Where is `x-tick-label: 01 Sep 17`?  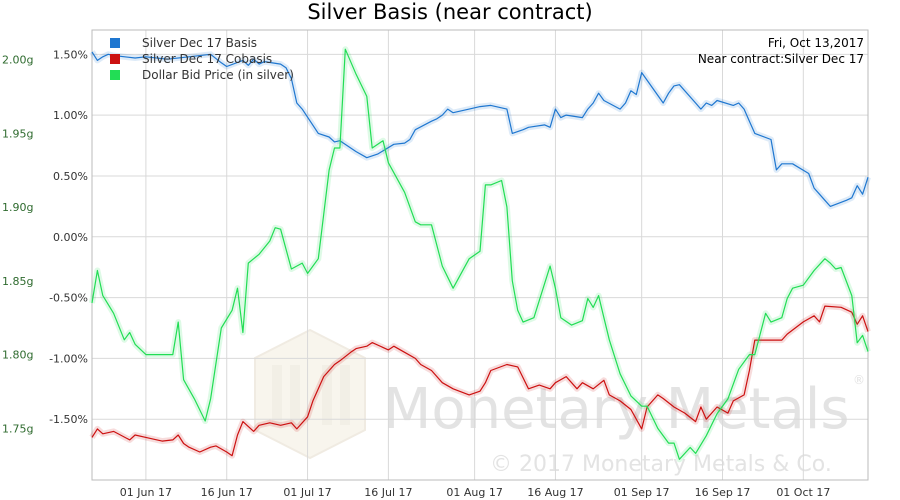
x-tick-label: 01 Sep 17 is located at coordinates (642, 492).